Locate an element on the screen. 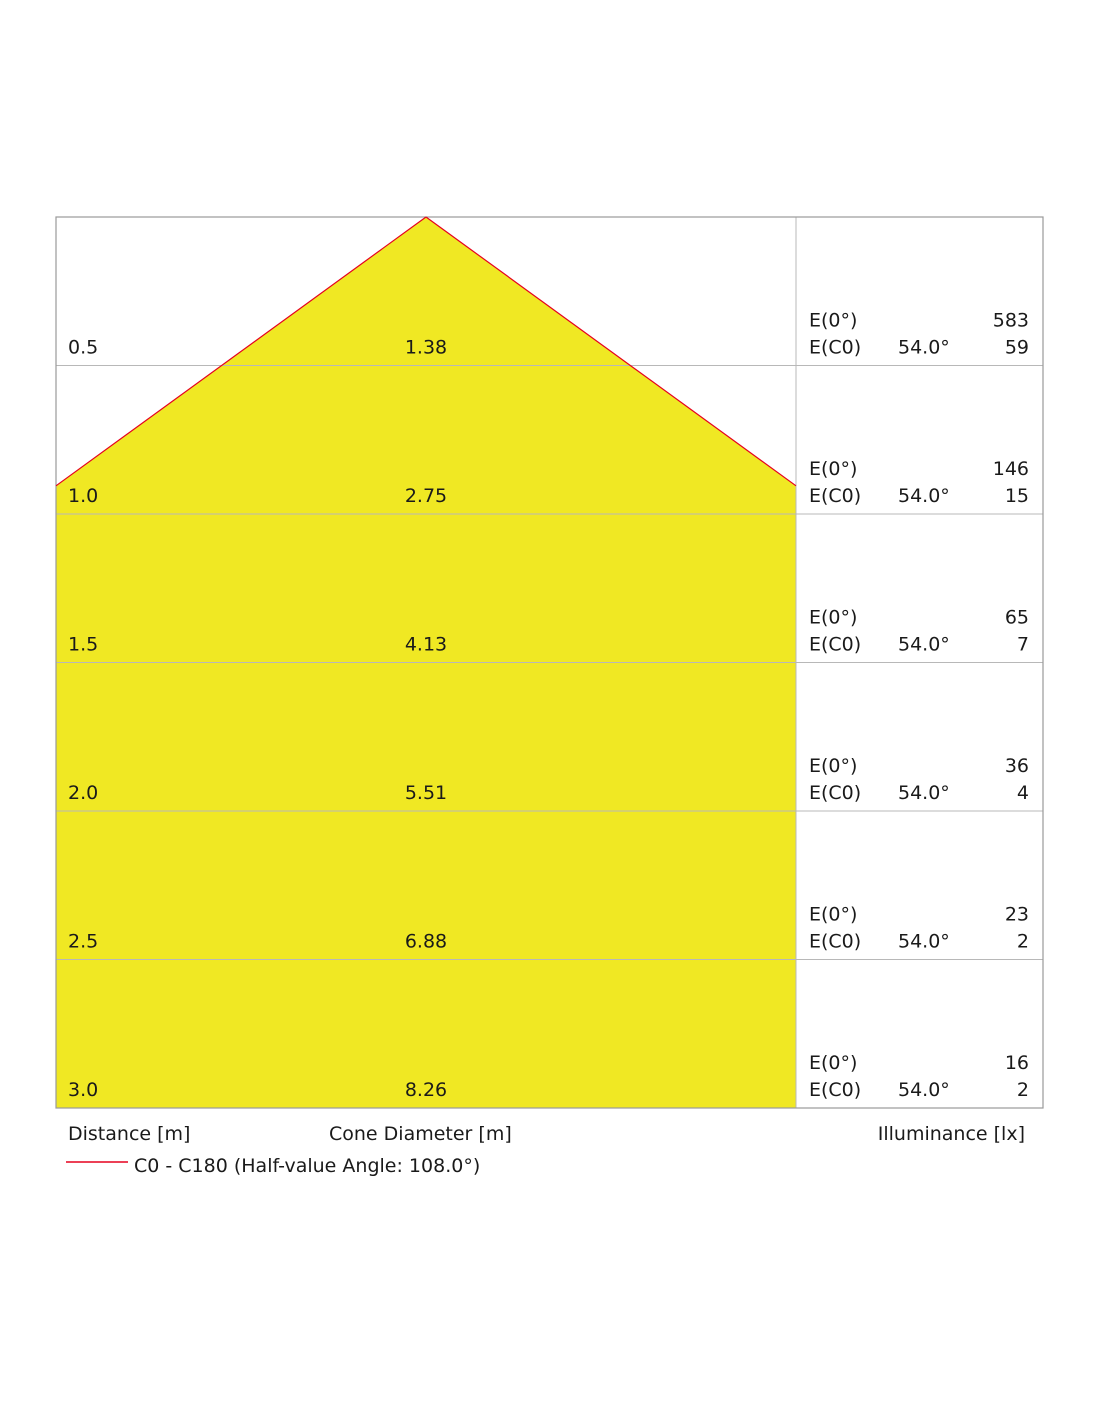 This screenshot has height=1422, width=1100. diameter-label: 5.51 is located at coordinates (426, 793).